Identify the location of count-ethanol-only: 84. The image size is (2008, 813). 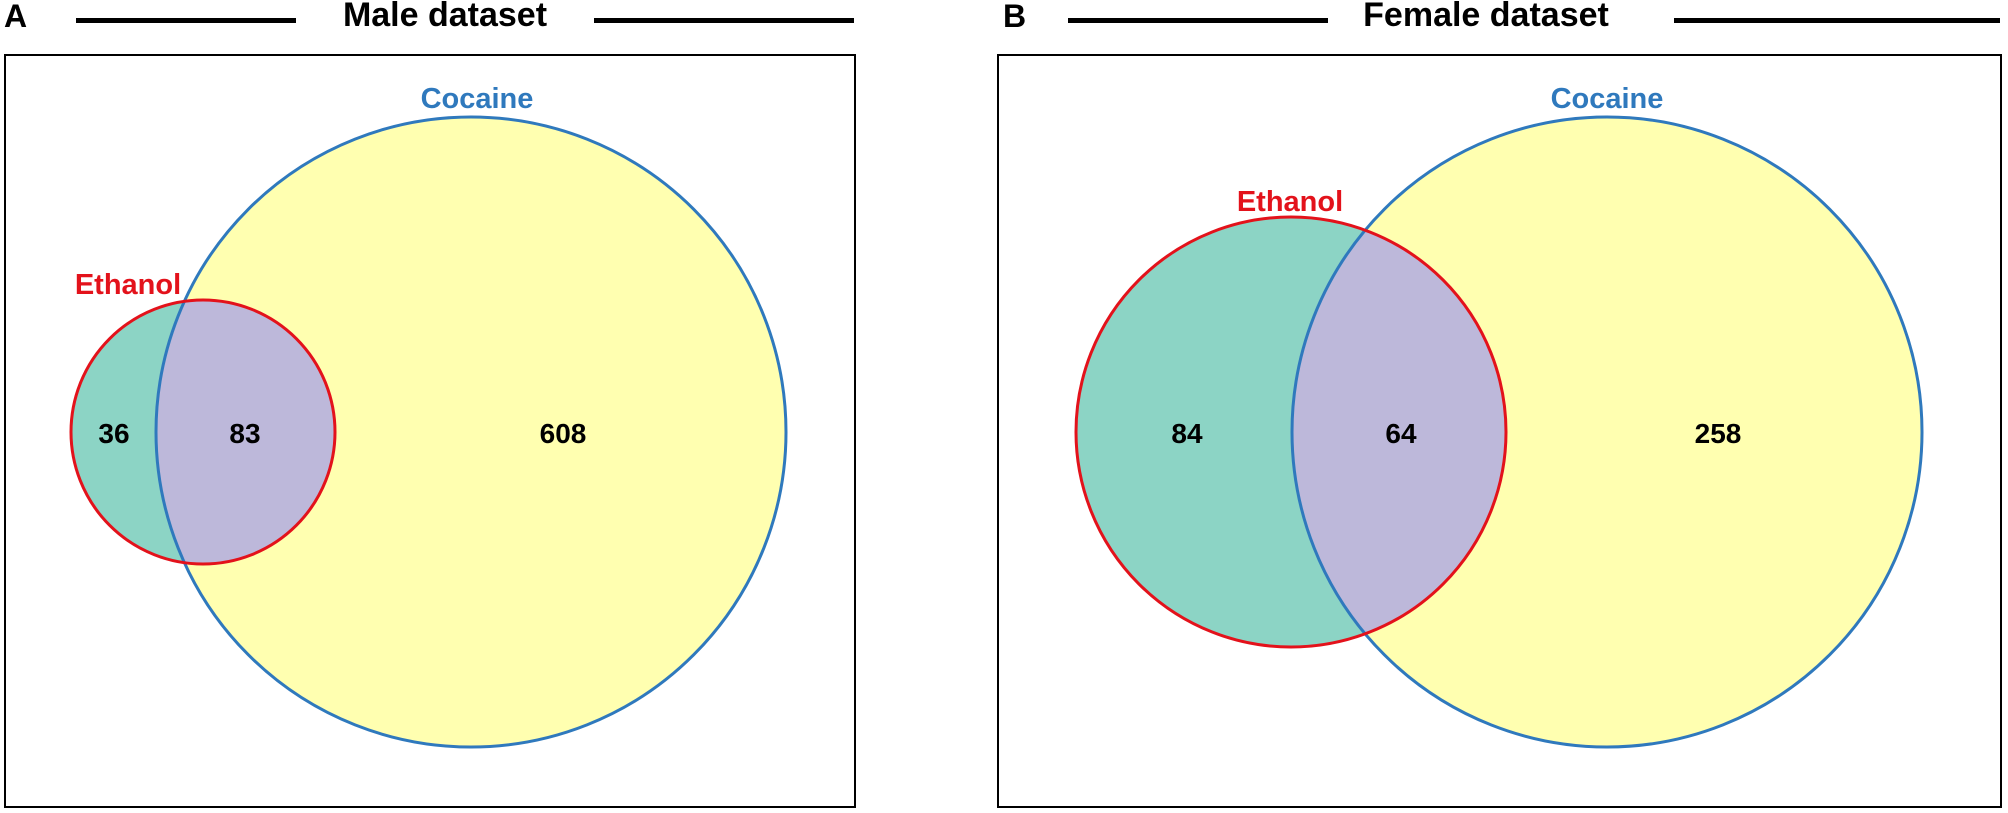
(1187, 433).